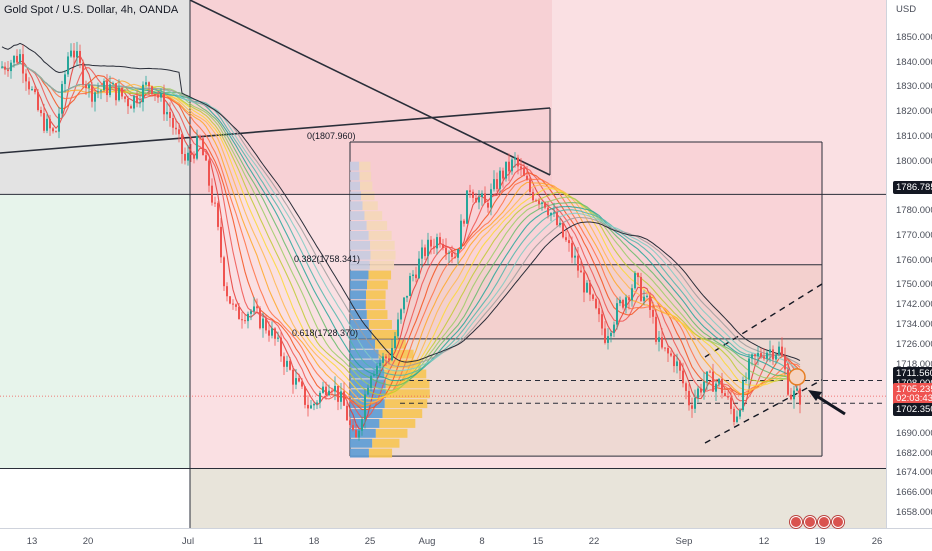 Image resolution: width=932 pixels, height=551 pixels. Describe the element at coordinates (327, 258) in the screenshot. I see `fib-level-label: 0.382(1758.341)` at that location.